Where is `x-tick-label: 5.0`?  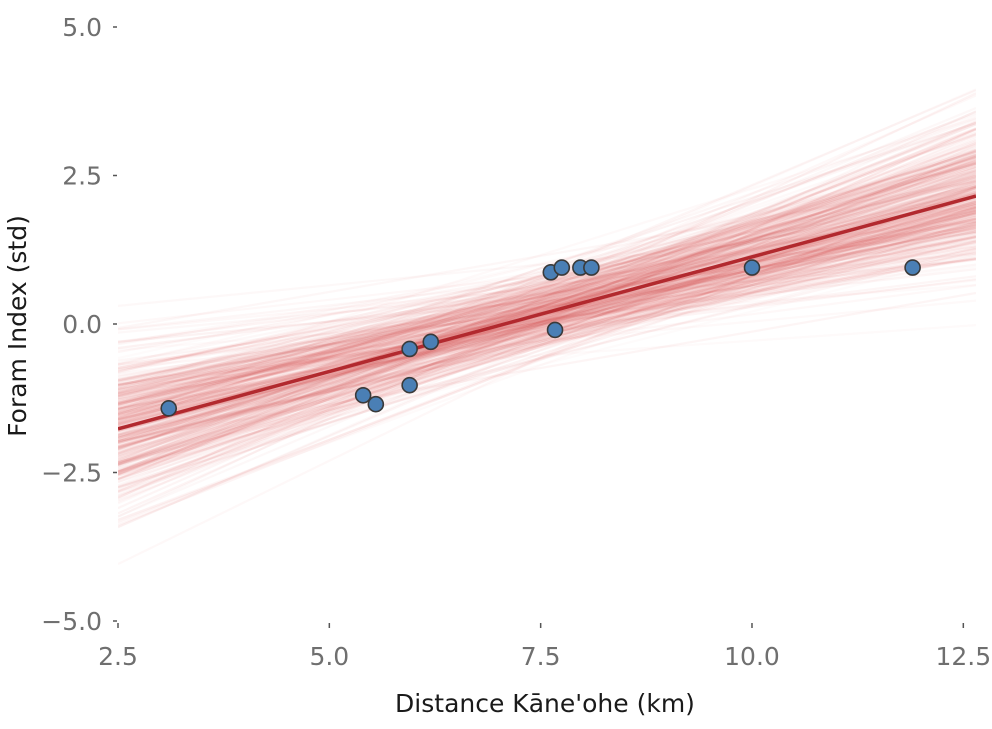 x-tick-label: 5.0 is located at coordinates (329, 656).